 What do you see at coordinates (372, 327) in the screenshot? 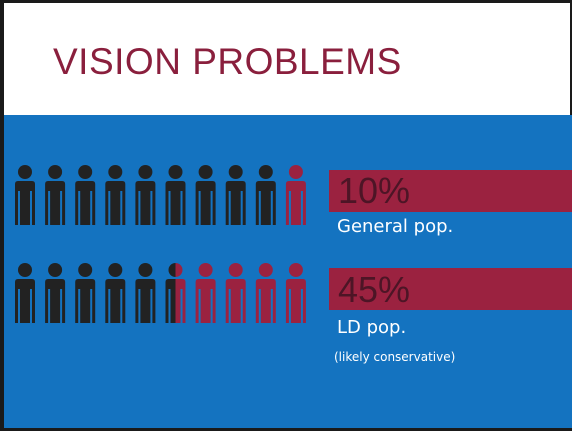
I see `stat-label: LD pop.` at bounding box center [372, 327].